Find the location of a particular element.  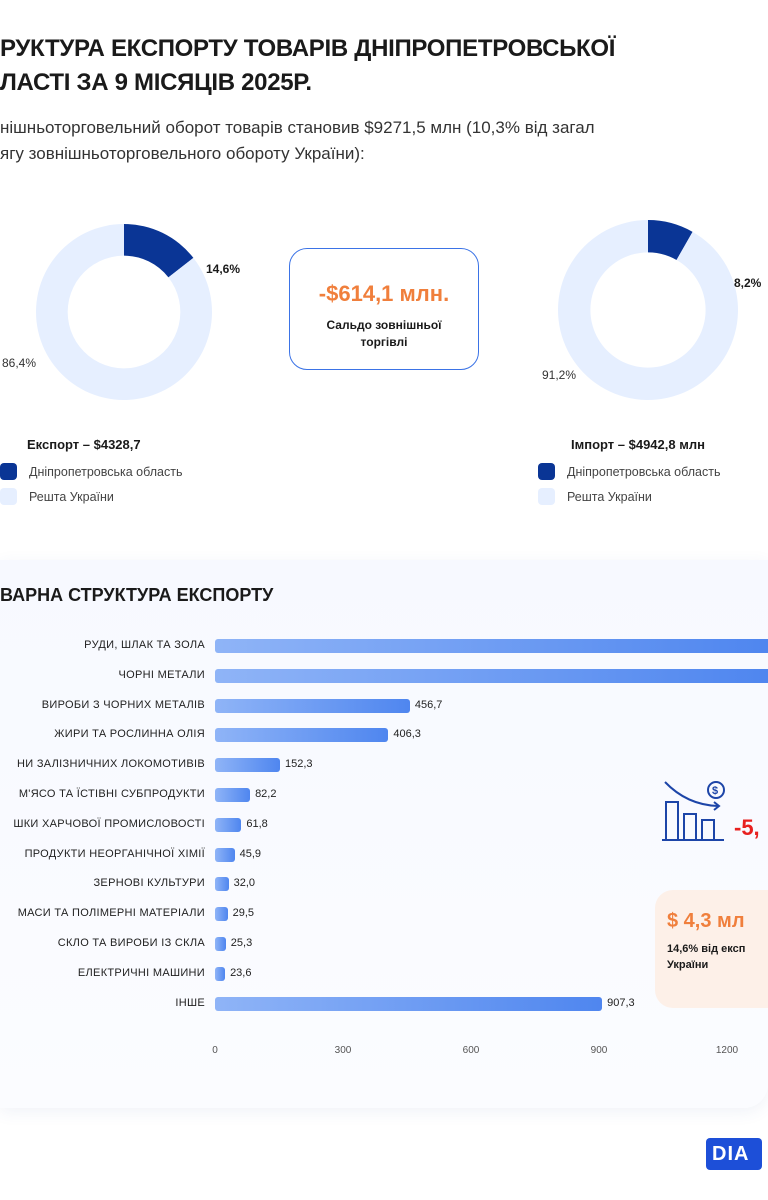

import-legend-title: Імпорт – $4942,8 млн is located at coordinates (638, 444).